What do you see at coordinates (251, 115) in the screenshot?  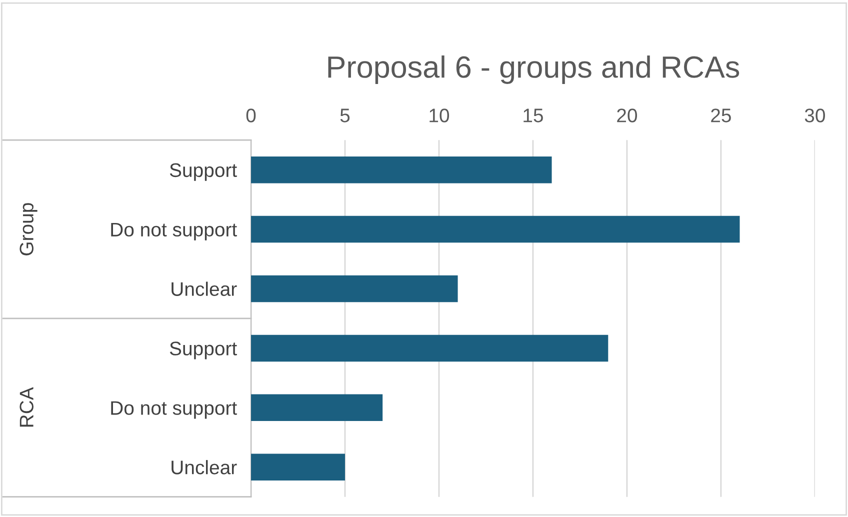 I see `x-tick-label: 0` at bounding box center [251, 115].